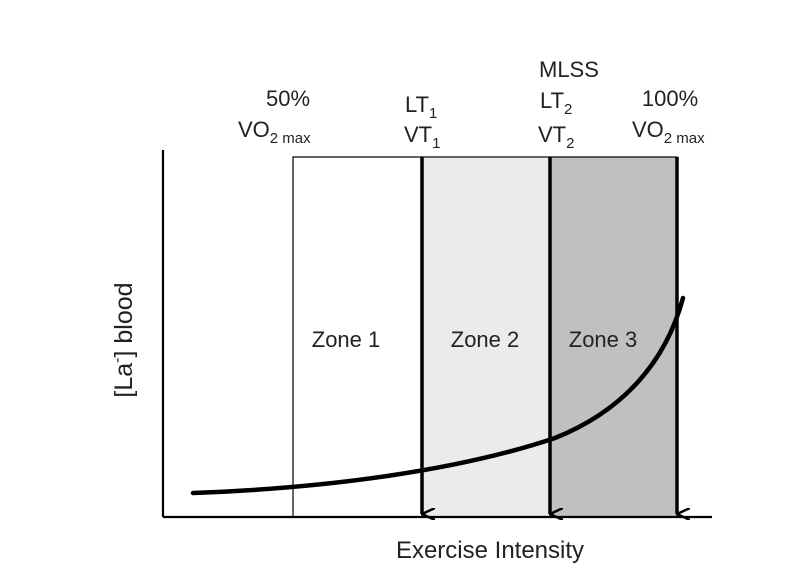 This screenshot has height=588, width=804. What do you see at coordinates (670, 98) in the screenshot?
I see `vo2-100-pct-label: 100%` at bounding box center [670, 98].